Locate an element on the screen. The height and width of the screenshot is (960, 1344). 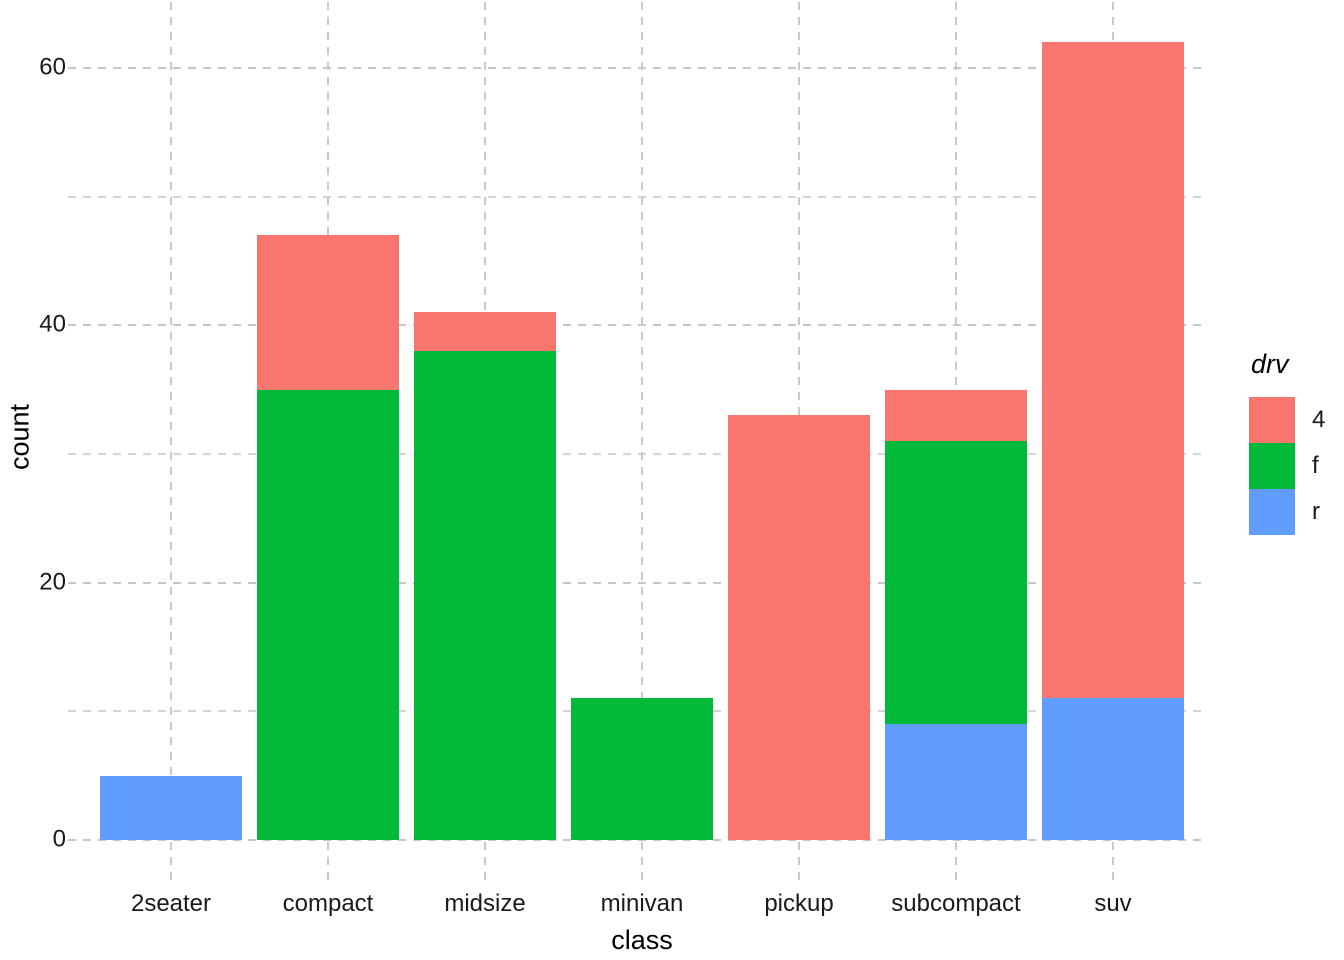
x-tick-label: minivan is located at coordinates (642, 903).